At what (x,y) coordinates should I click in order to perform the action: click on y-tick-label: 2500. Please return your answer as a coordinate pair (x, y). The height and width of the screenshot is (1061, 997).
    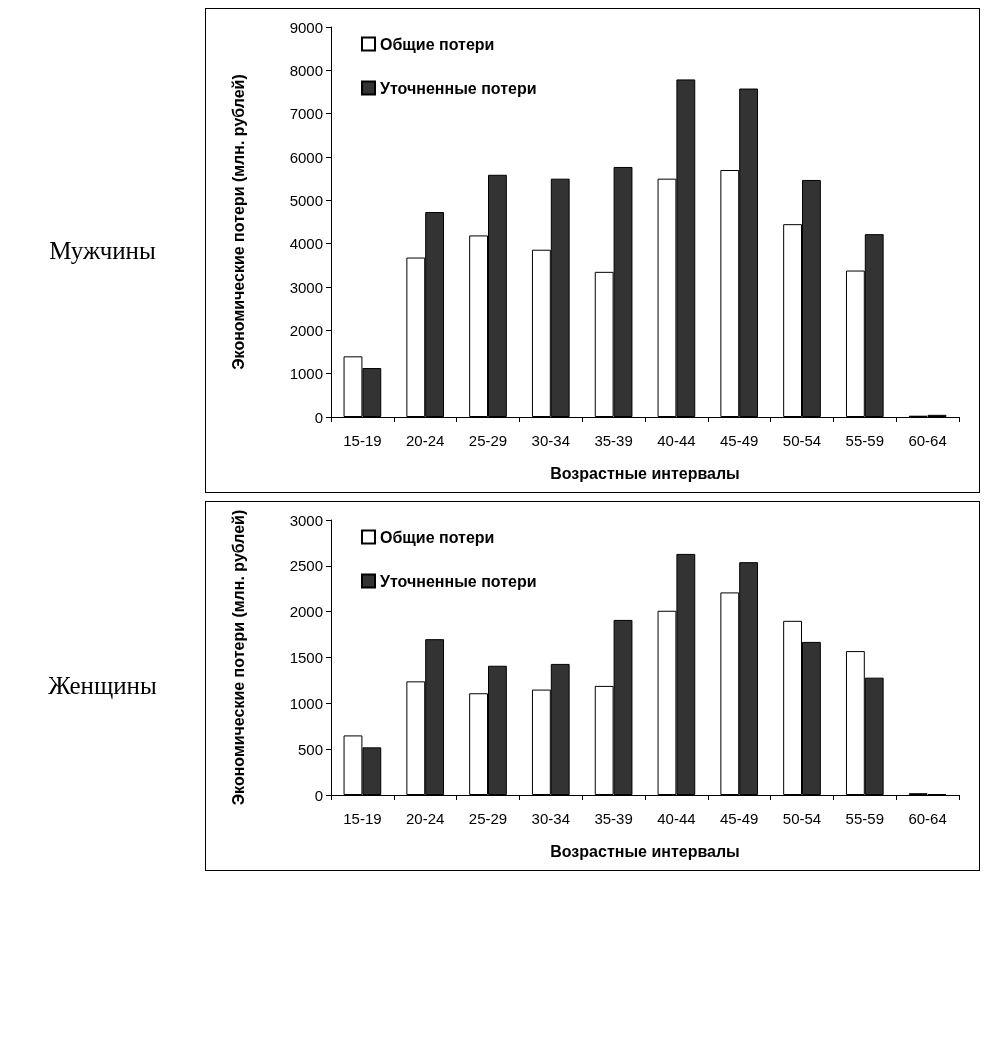
    Looking at the image, I should click on (306, 566).